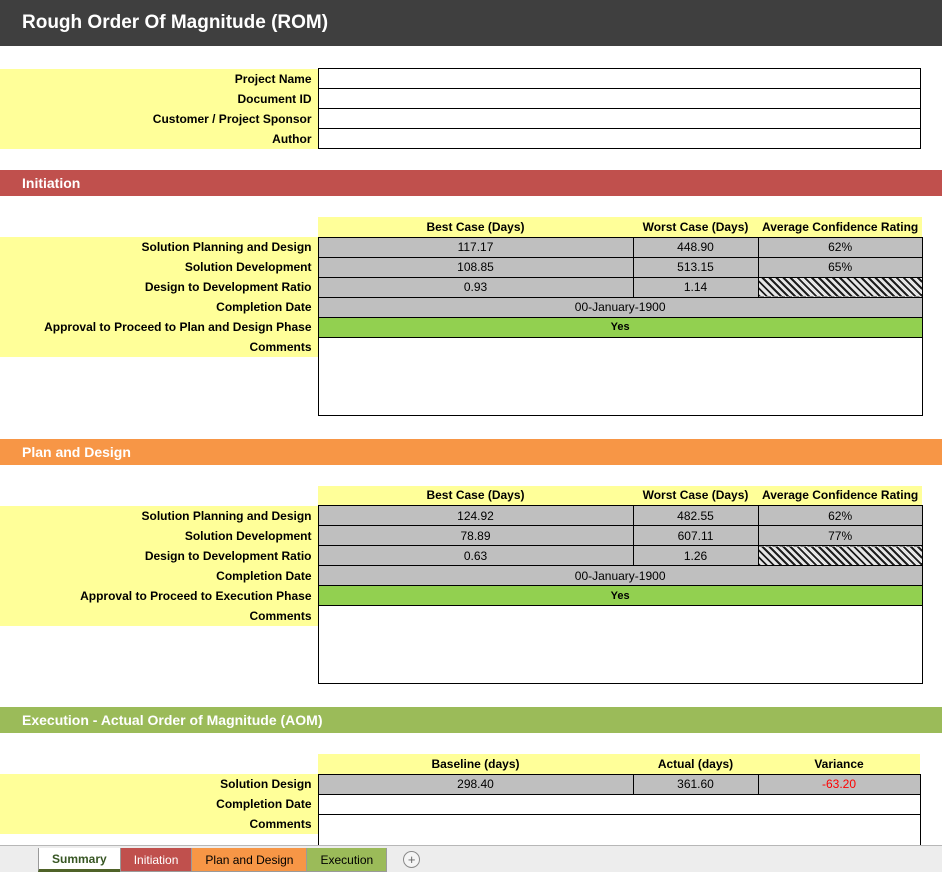 This screenshot has height=872, width=942. What do you see at coordinates (475, 287) in the screenshot?
I see `data-cell-best: 0.93` at bounding box center [475, 287].